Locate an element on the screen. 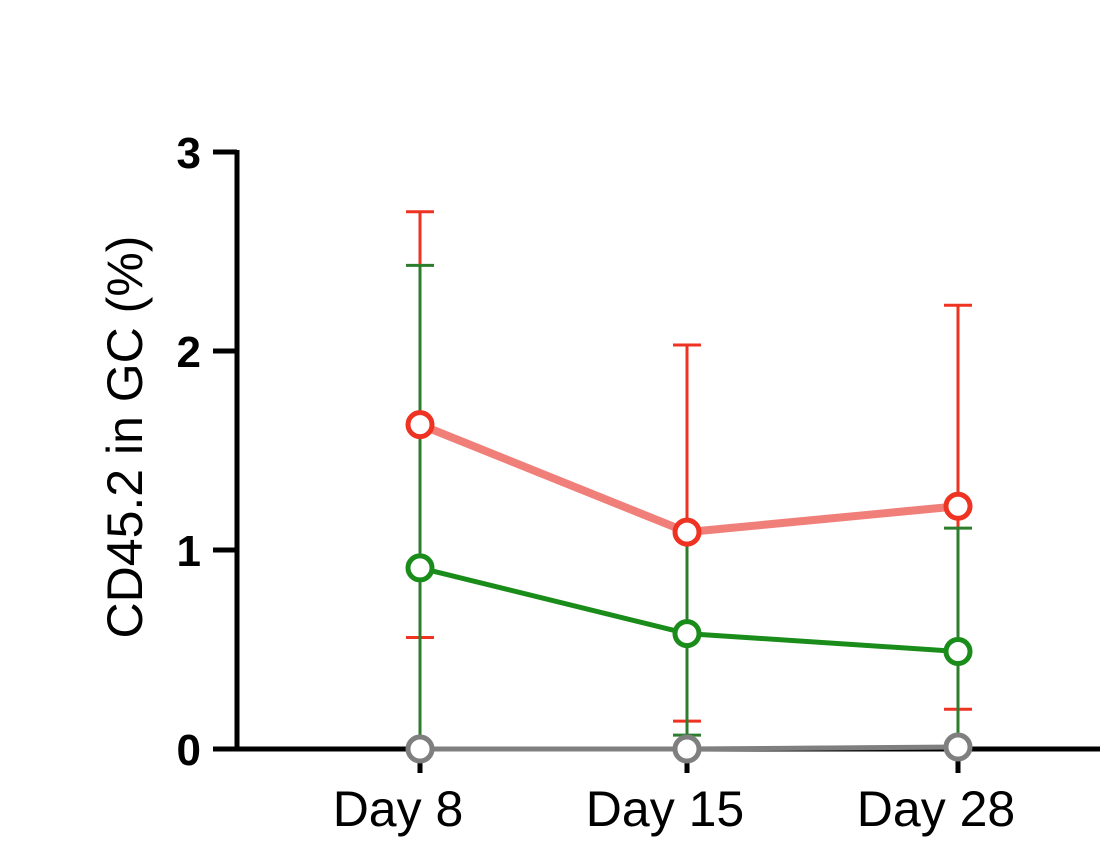  y-tick-label-1: 1 is located at coordinates (189, 551).